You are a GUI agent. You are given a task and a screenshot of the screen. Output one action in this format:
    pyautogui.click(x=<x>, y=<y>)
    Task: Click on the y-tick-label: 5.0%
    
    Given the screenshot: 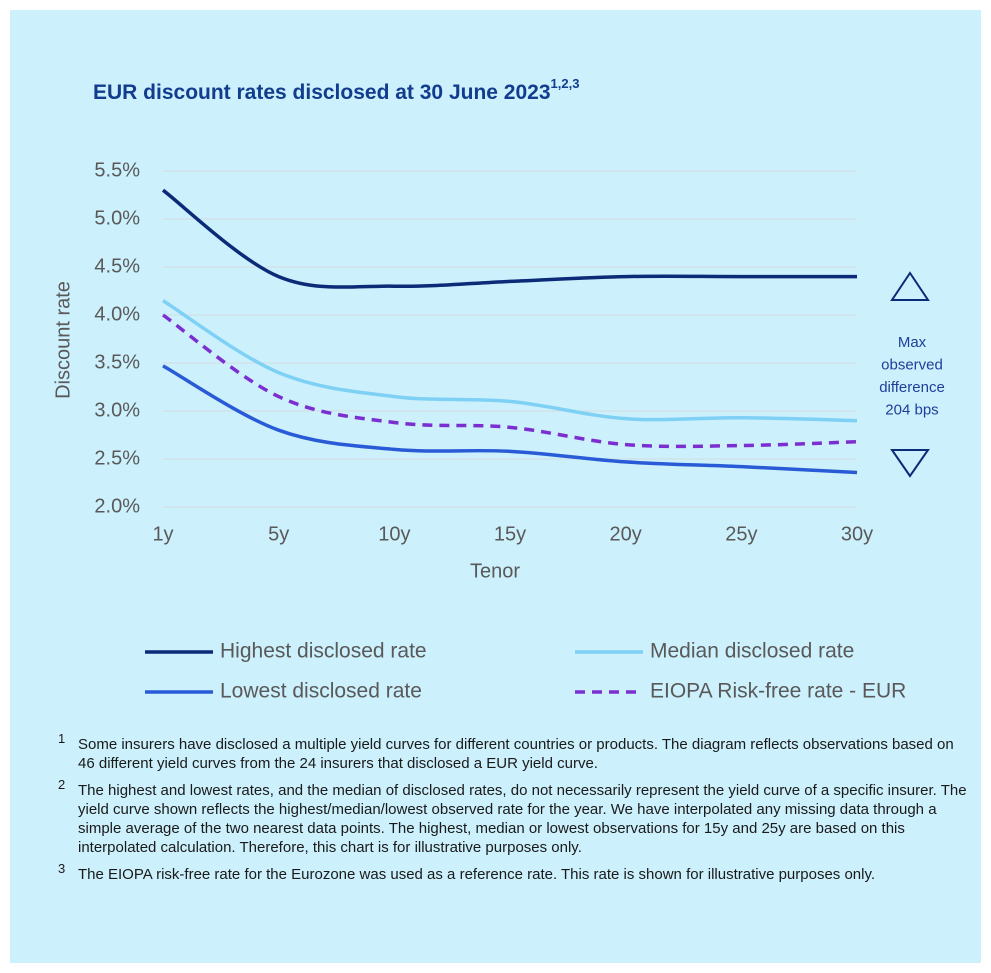 What is the action you would take?
    pyautogui.click(x=117, y=218)
    